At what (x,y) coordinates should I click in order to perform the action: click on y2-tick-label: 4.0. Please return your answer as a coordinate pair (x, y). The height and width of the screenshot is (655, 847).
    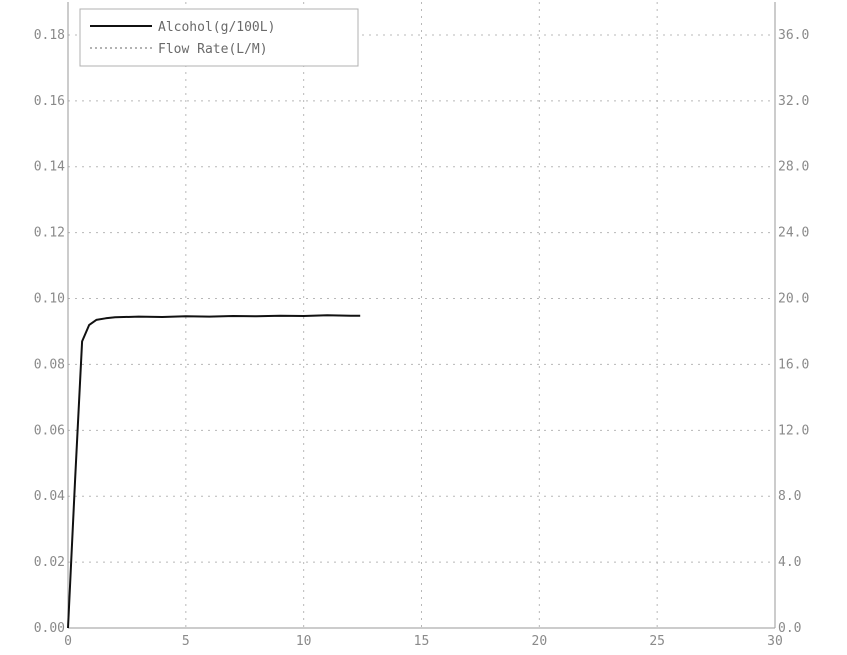
    Looking at the image, I should click on (789, 562).